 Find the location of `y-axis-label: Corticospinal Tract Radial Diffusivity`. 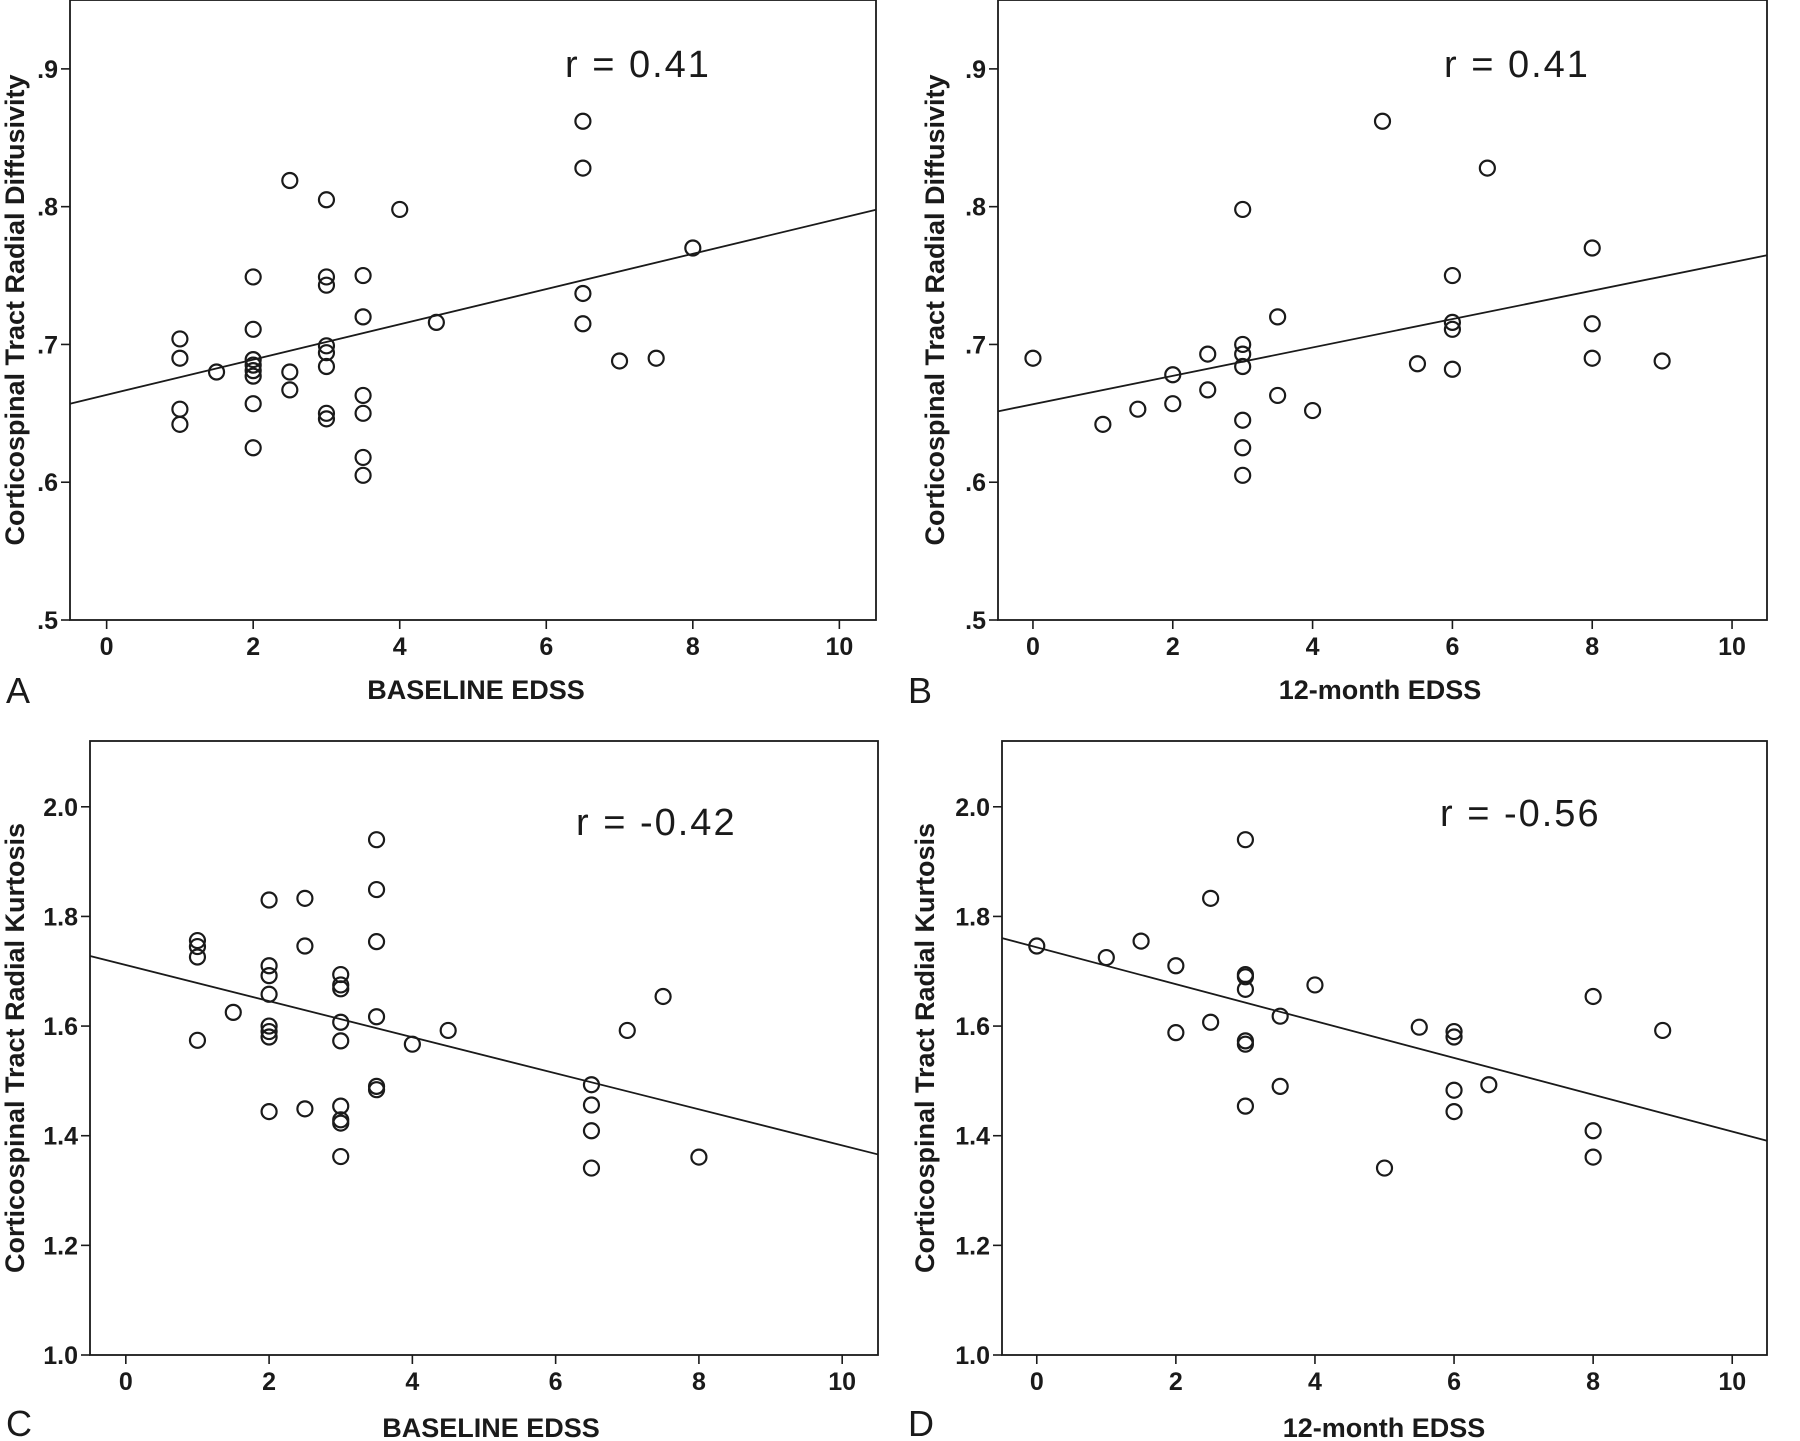

y-axis-label: Corticospinal Tract Radial Diffusivity is located at coordinates (935, 309).